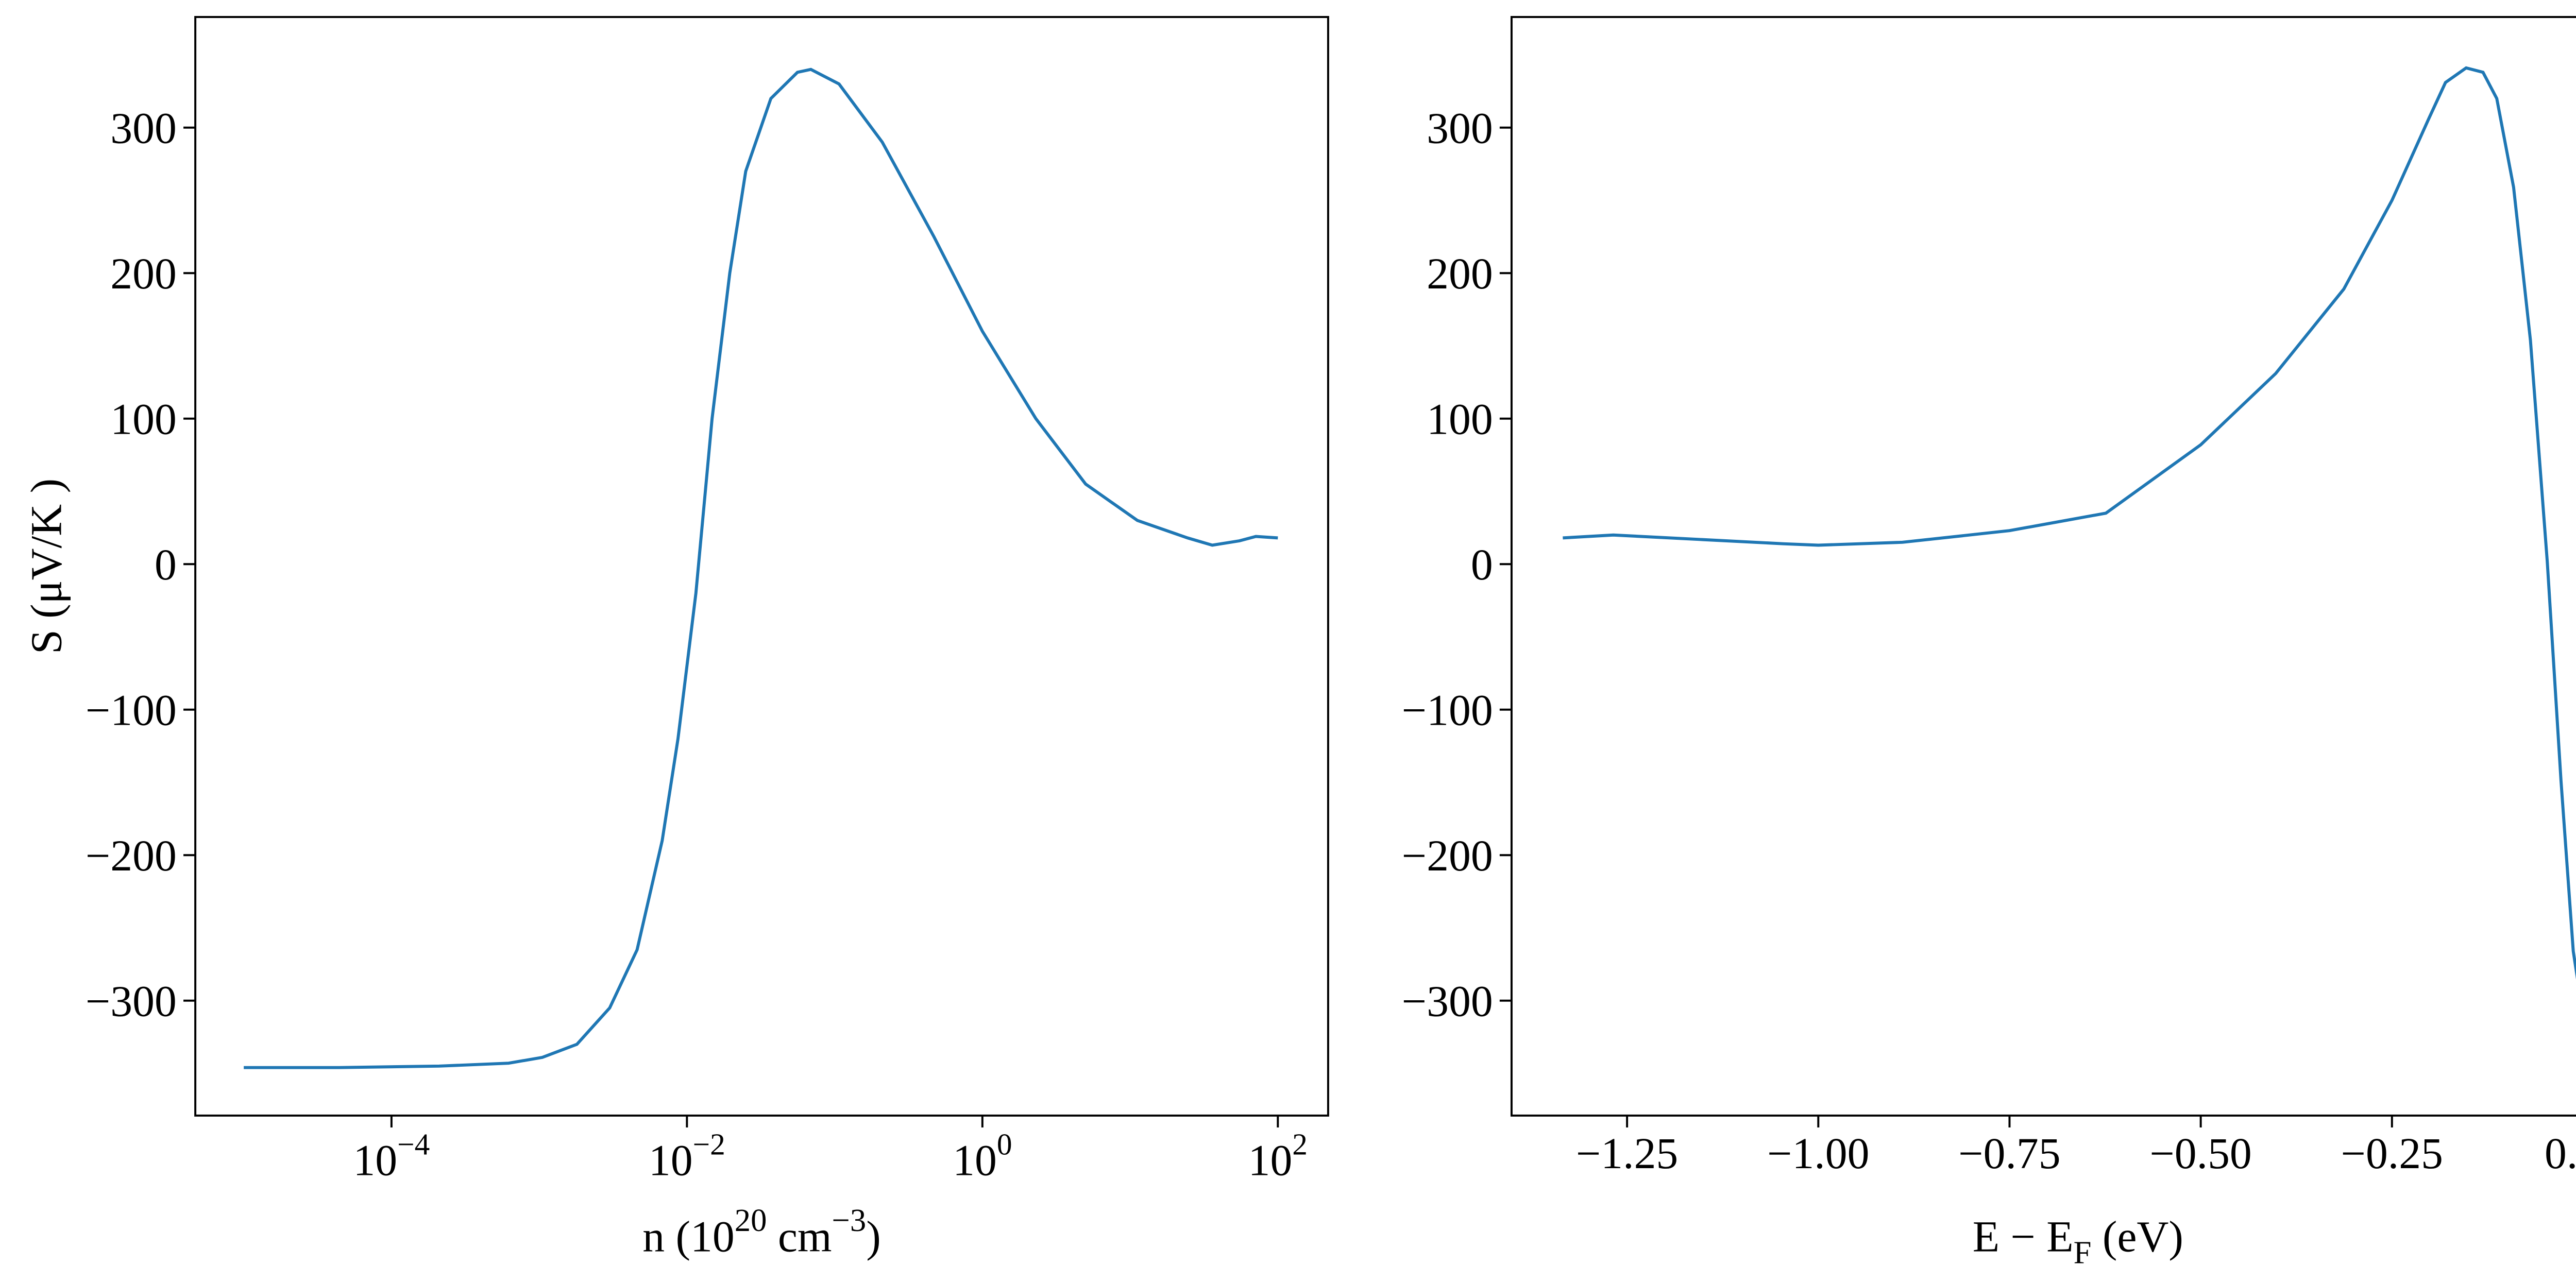 The height and width of the screenshot is (1282, 2576). Describe the element at coordinates (1627, 1153) in the screenshot. I see `x-tick-label: −1.25` at that location.